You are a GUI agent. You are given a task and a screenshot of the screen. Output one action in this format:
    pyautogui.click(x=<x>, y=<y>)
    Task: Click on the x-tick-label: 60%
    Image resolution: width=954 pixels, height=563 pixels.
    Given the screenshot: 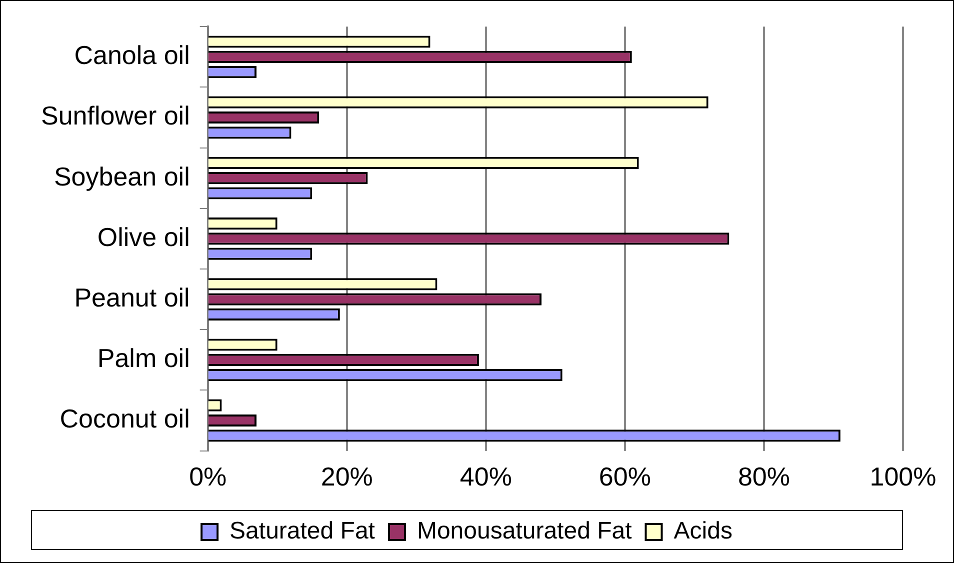 What is the action you would take?
    pyautogui.click(x=624, y=477)
    